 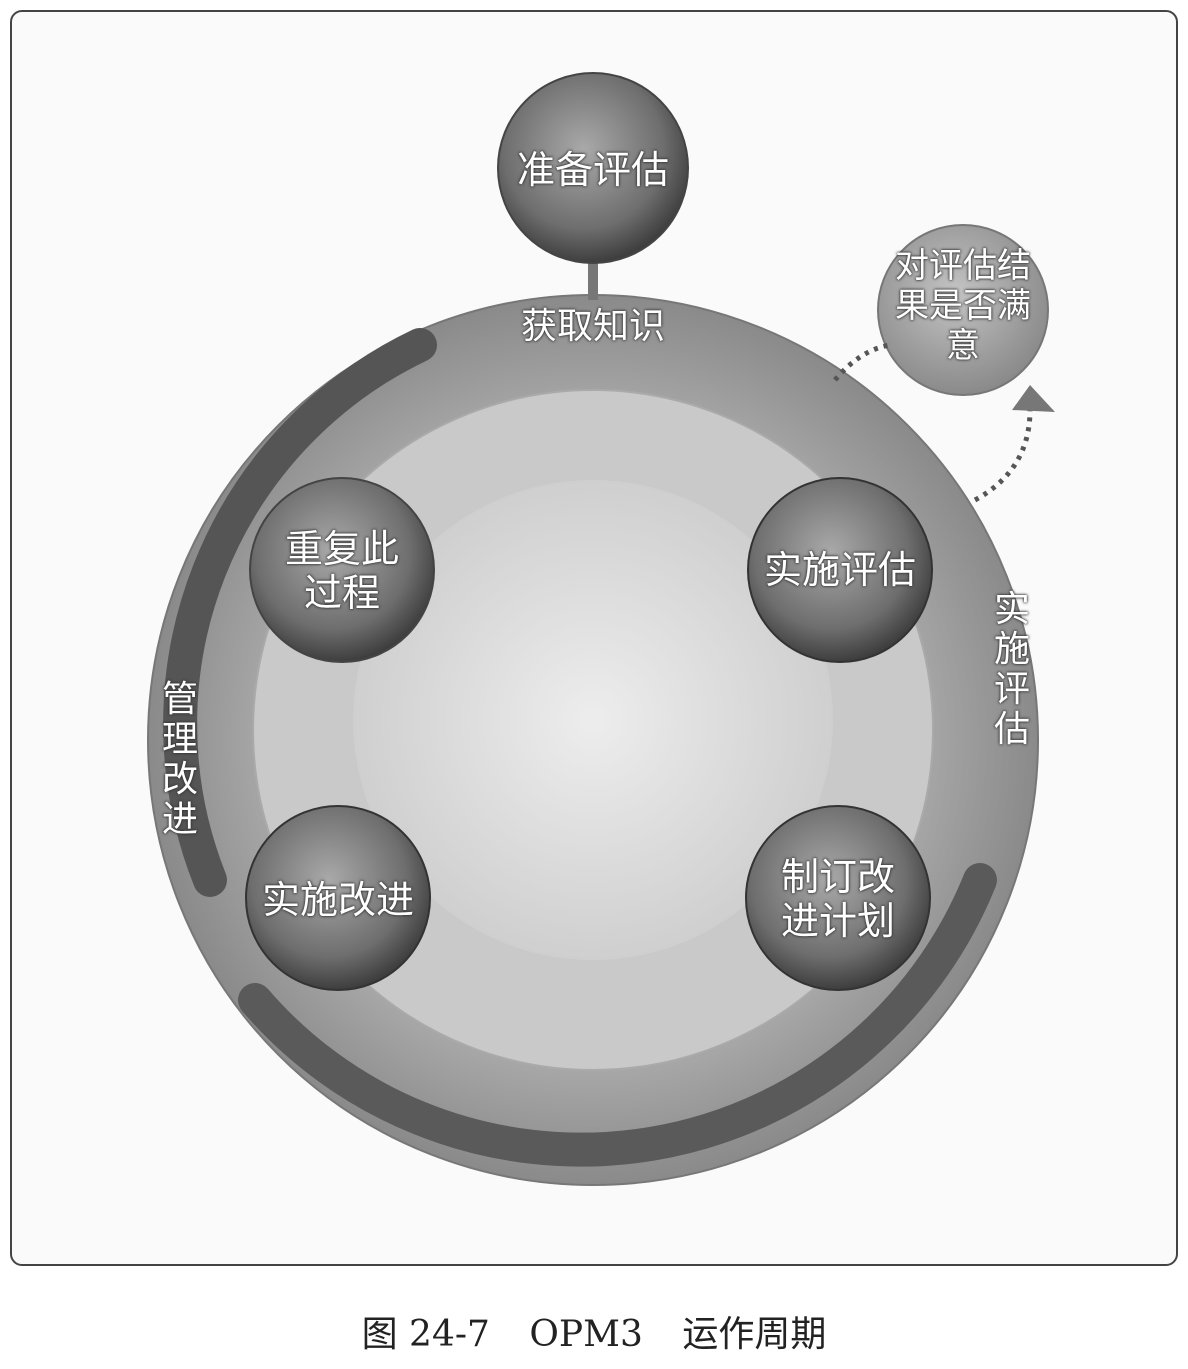 What do you see at coordinates (1011, 669) in the screenshot?
I see `right-arc-label: 实施评估` at bounding box center [1011, 669].